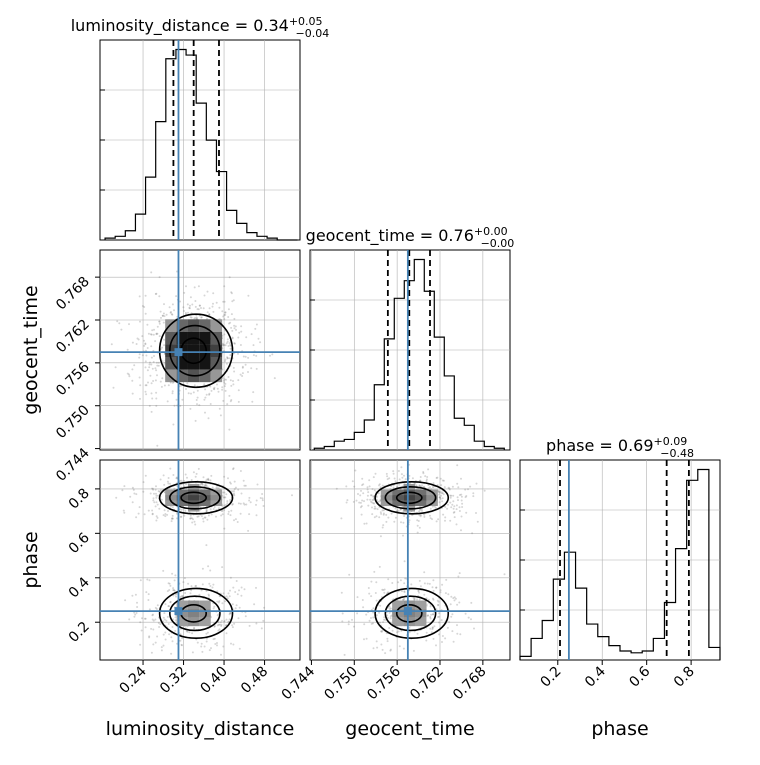 The image size is (760, 765). What do you see at coordinates (684, 677) in the screenshot?
I see `x-tick-label: 0.8` at bounding box center [684, 677].